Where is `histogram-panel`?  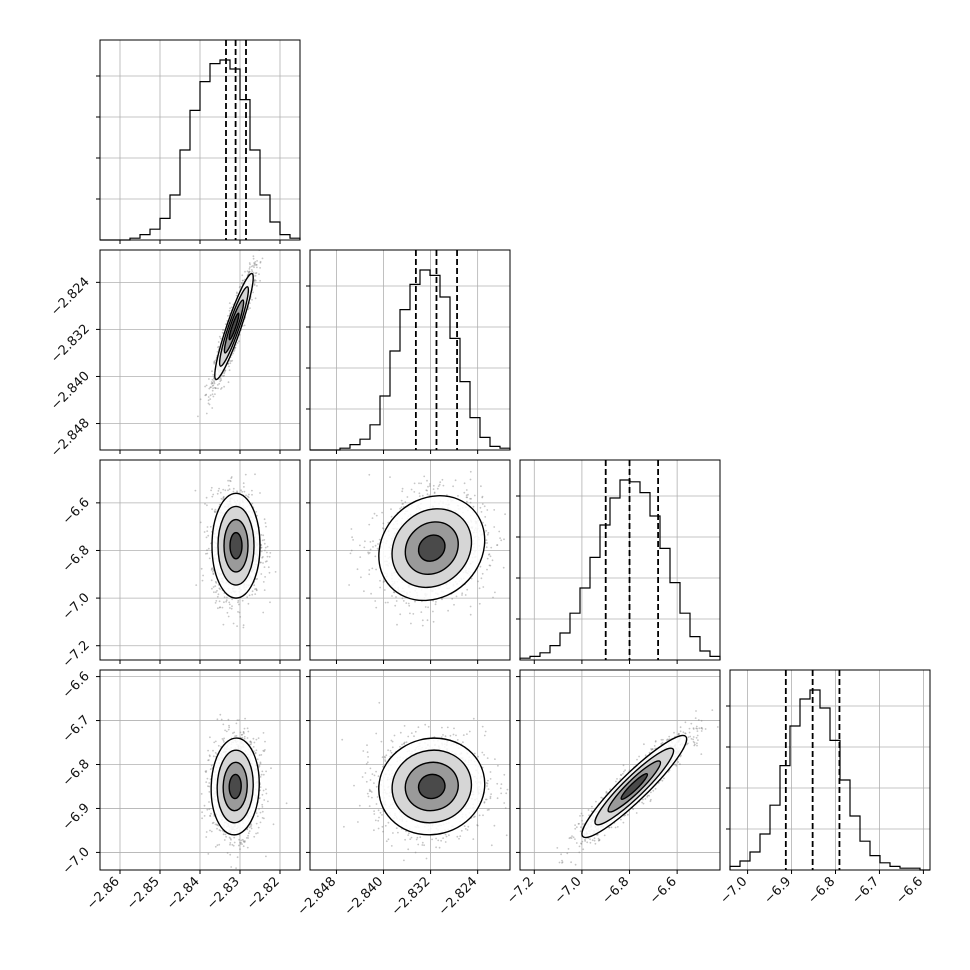 histogram-panel is located at coordinates (618, 560).